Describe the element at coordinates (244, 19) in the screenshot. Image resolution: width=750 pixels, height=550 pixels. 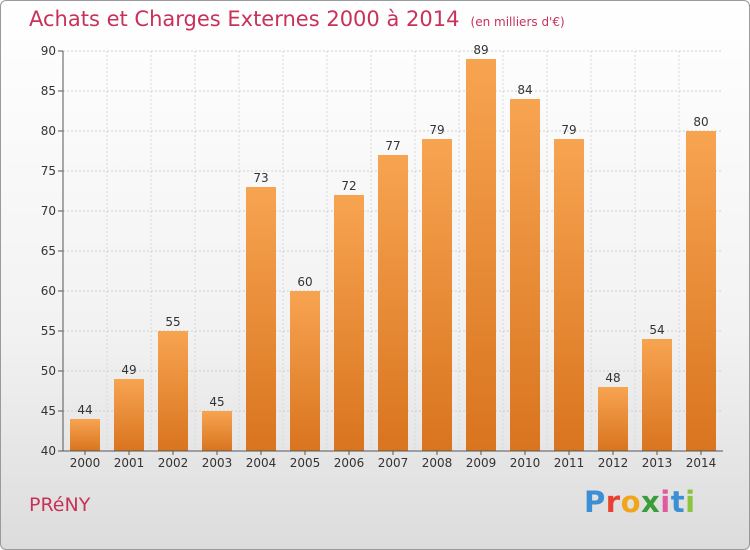
I see `chart-title-text: Achats et Charges Externes 2000 à 2014` at that location.